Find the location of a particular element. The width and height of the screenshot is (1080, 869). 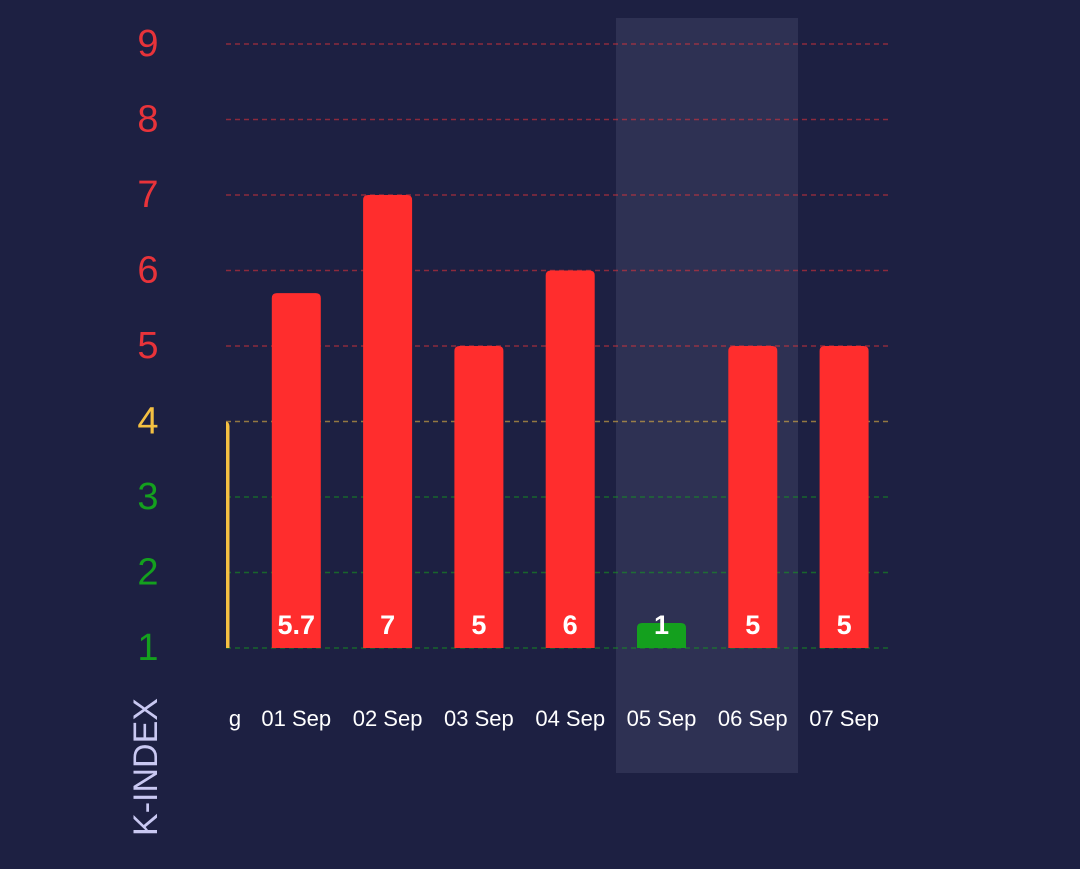

x-tick-label: 01 Sep is located at coordinates (296, 718).